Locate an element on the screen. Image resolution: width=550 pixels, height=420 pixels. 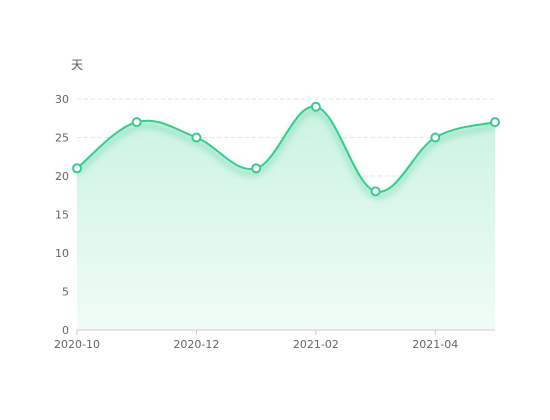
x-tick-label: 2021-04 is located at coordinates (435, 344).